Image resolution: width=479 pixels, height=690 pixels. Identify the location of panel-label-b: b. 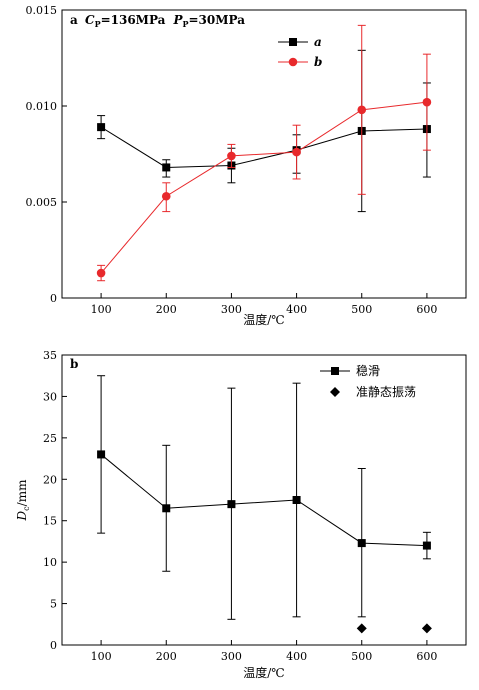
(74, 364).